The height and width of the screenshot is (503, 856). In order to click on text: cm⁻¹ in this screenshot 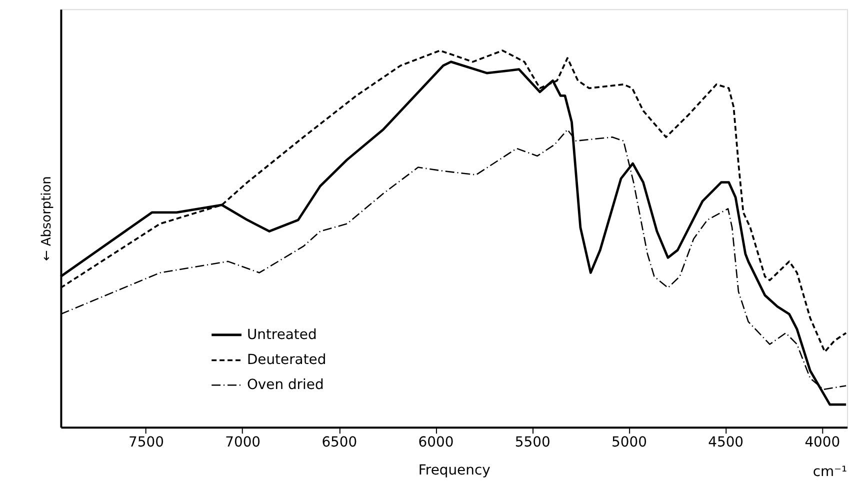, I will do `click(830, 472)`.